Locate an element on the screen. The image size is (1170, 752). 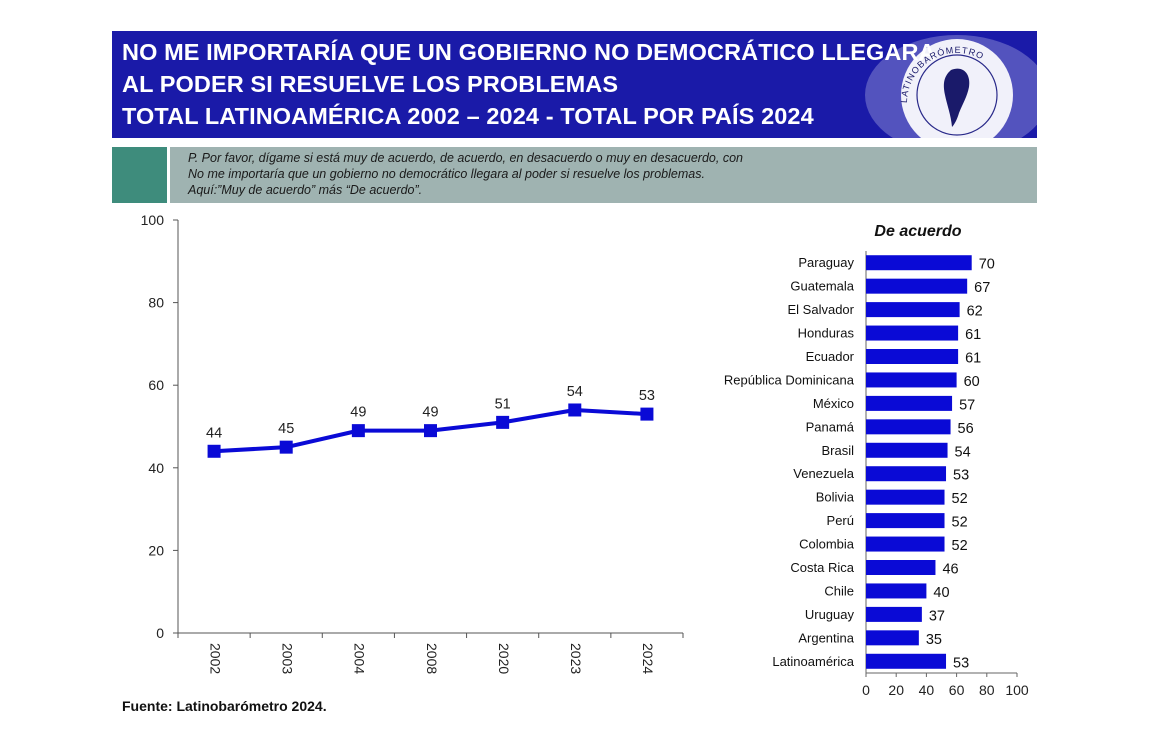
bar-category-label: República Dominicana is located at coordinates (789, 379).